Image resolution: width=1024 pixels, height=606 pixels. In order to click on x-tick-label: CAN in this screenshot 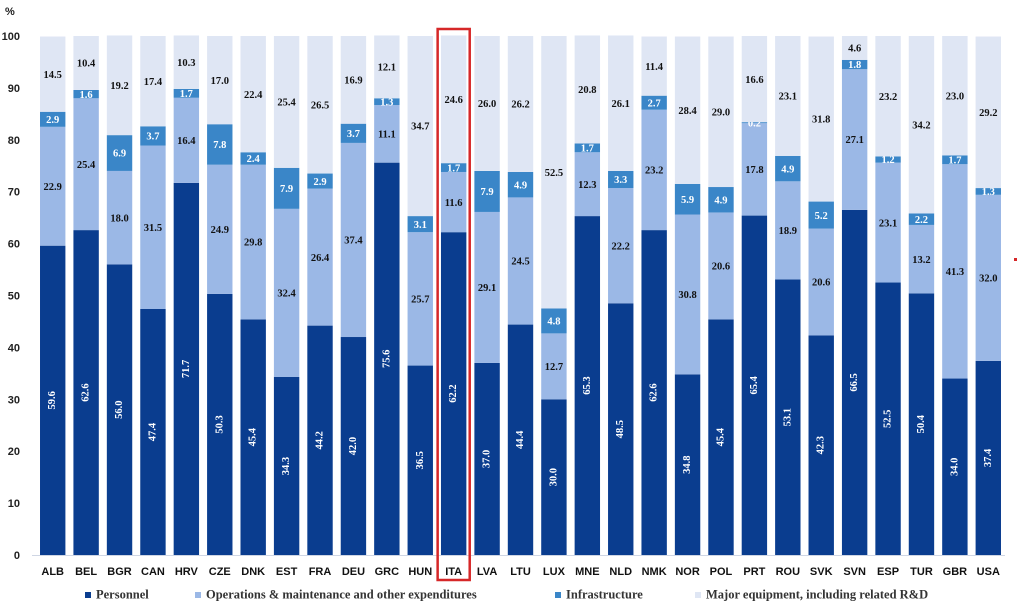, I will do `click(153, 572)`.